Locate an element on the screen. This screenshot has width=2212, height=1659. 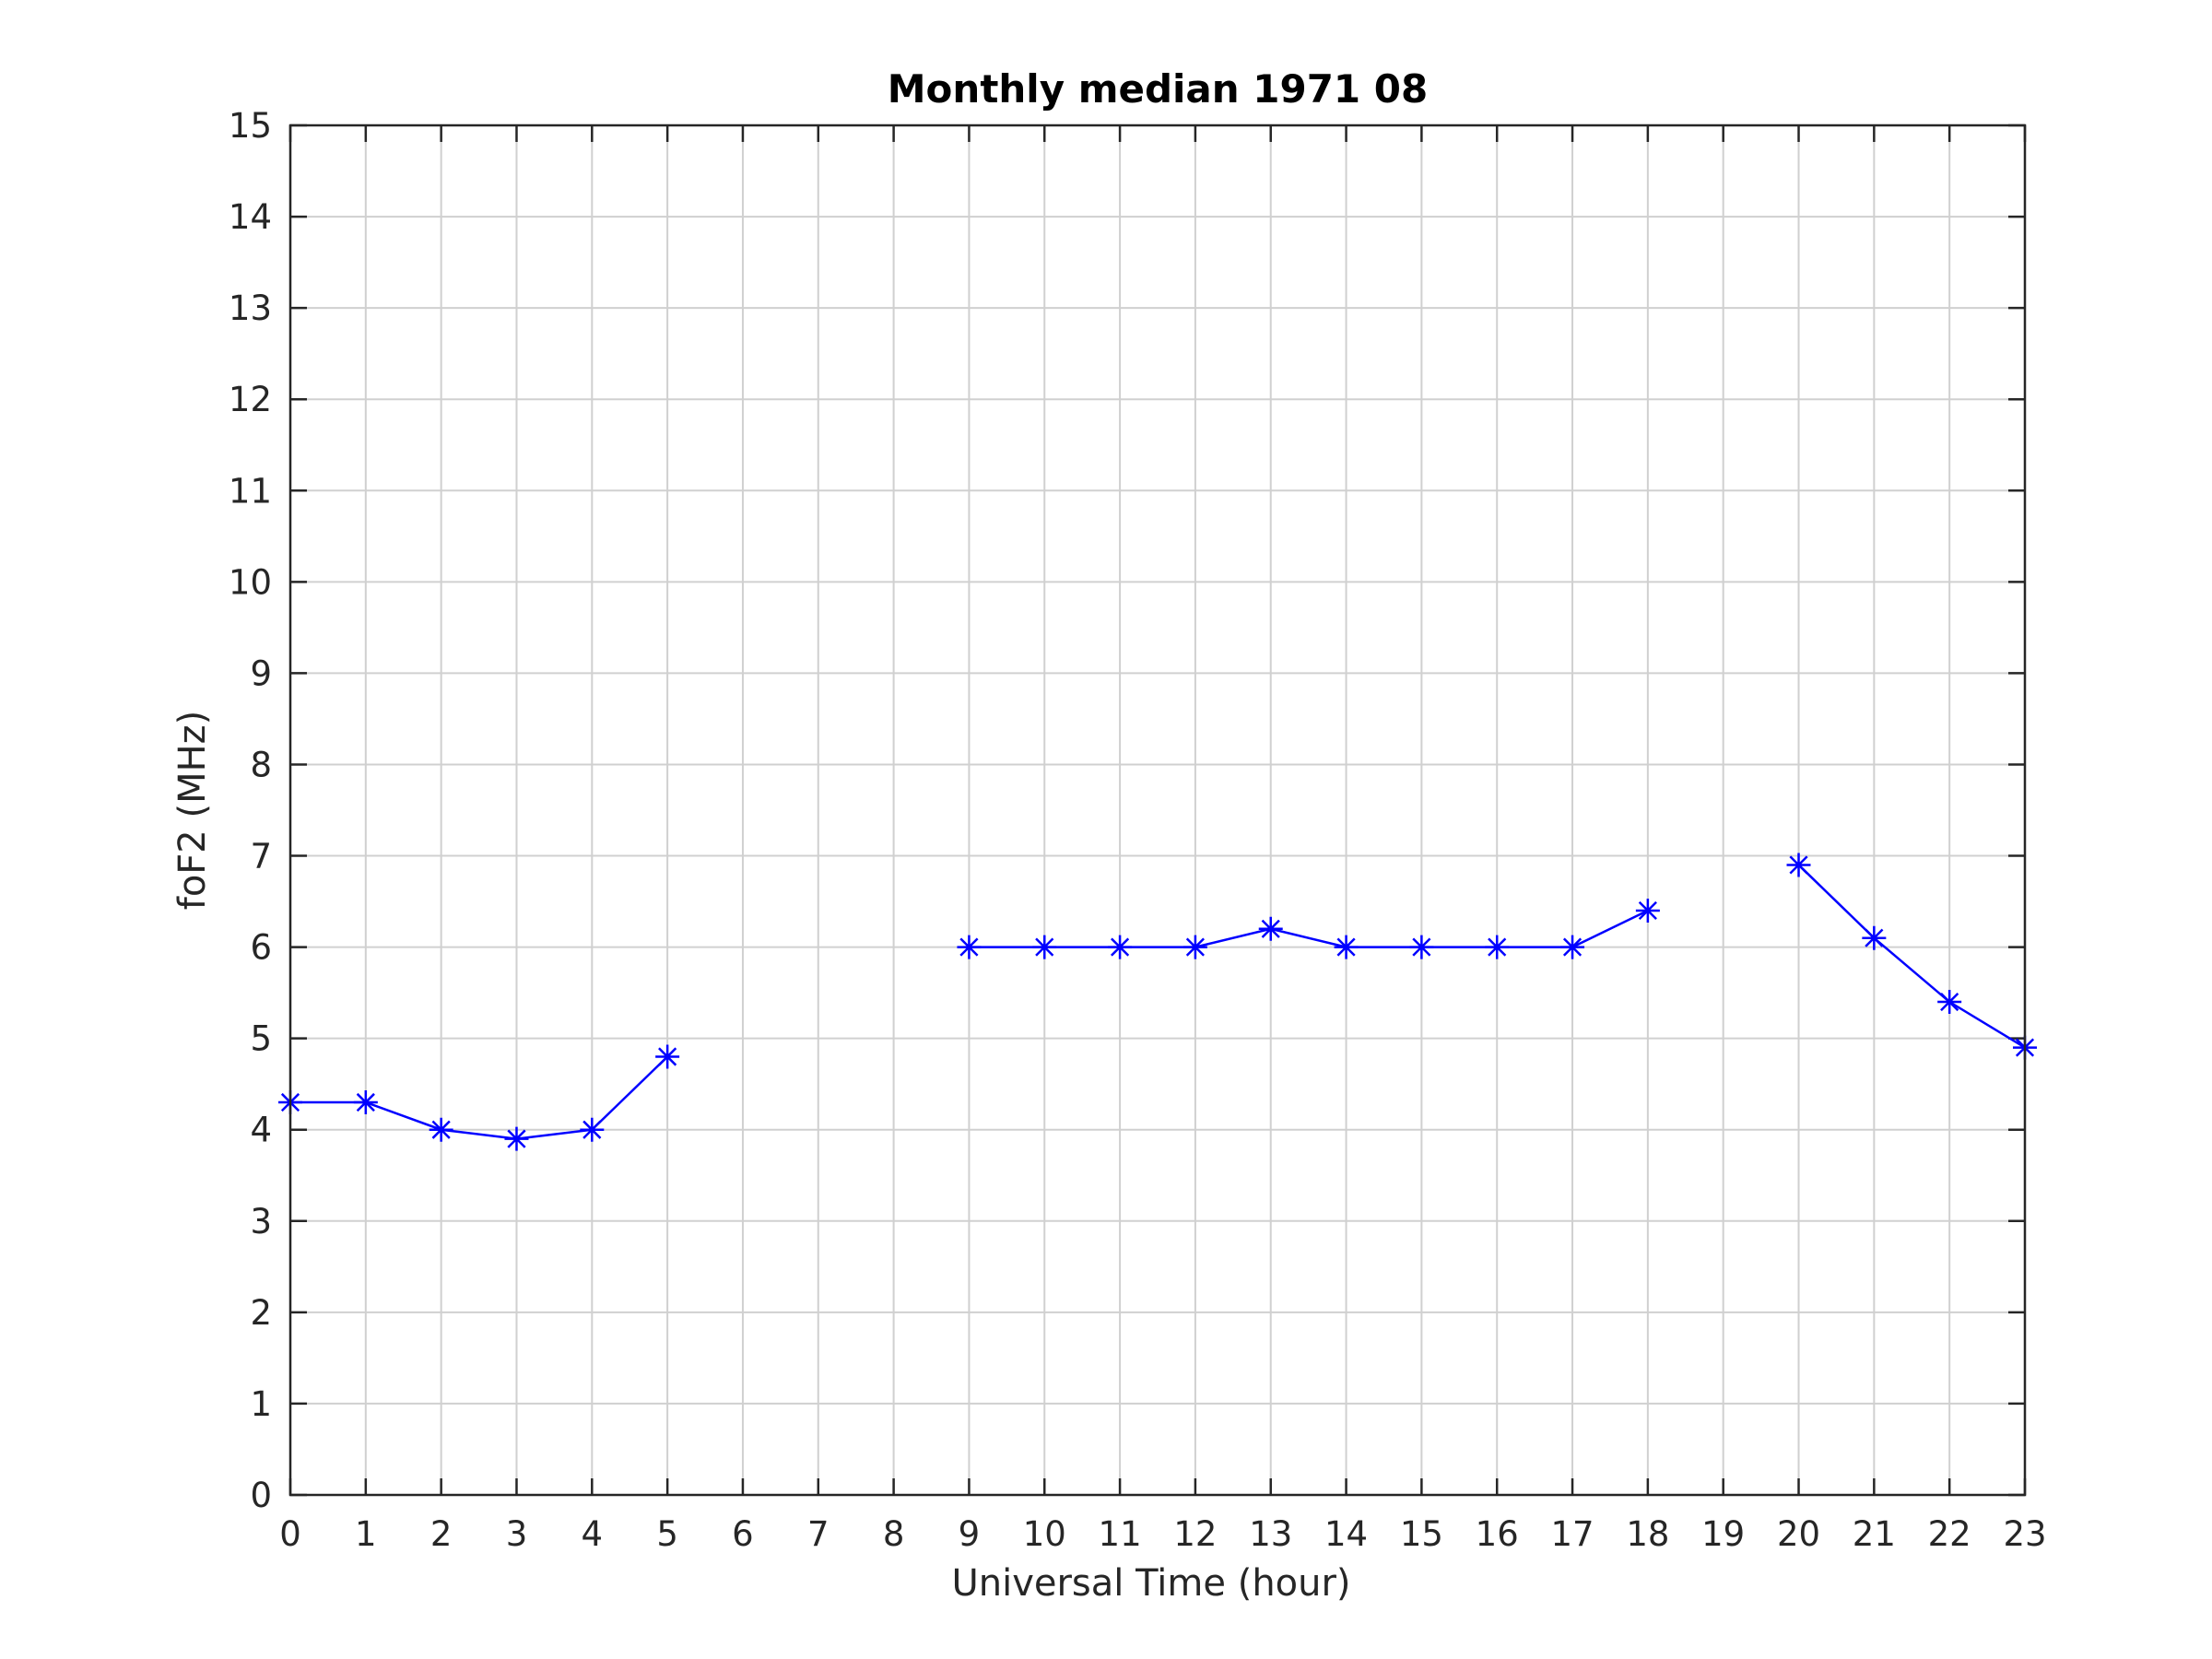
x-tick-label: 16 is located at coordinates (1497, 1534).